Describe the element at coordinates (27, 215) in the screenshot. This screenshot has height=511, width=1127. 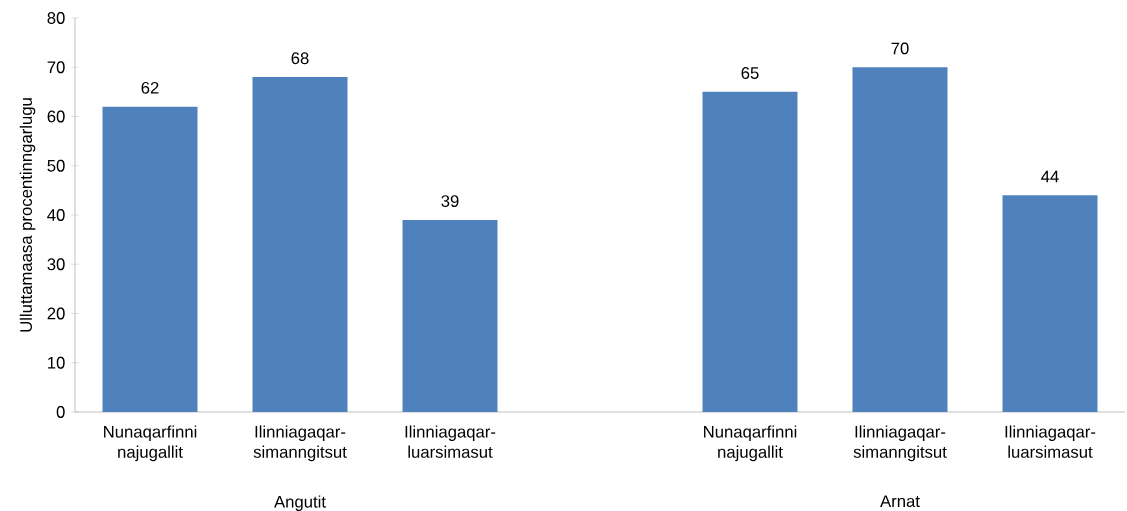
I see `y-axis-title: Ulluttamaasa procentinngarlugu` at that location.